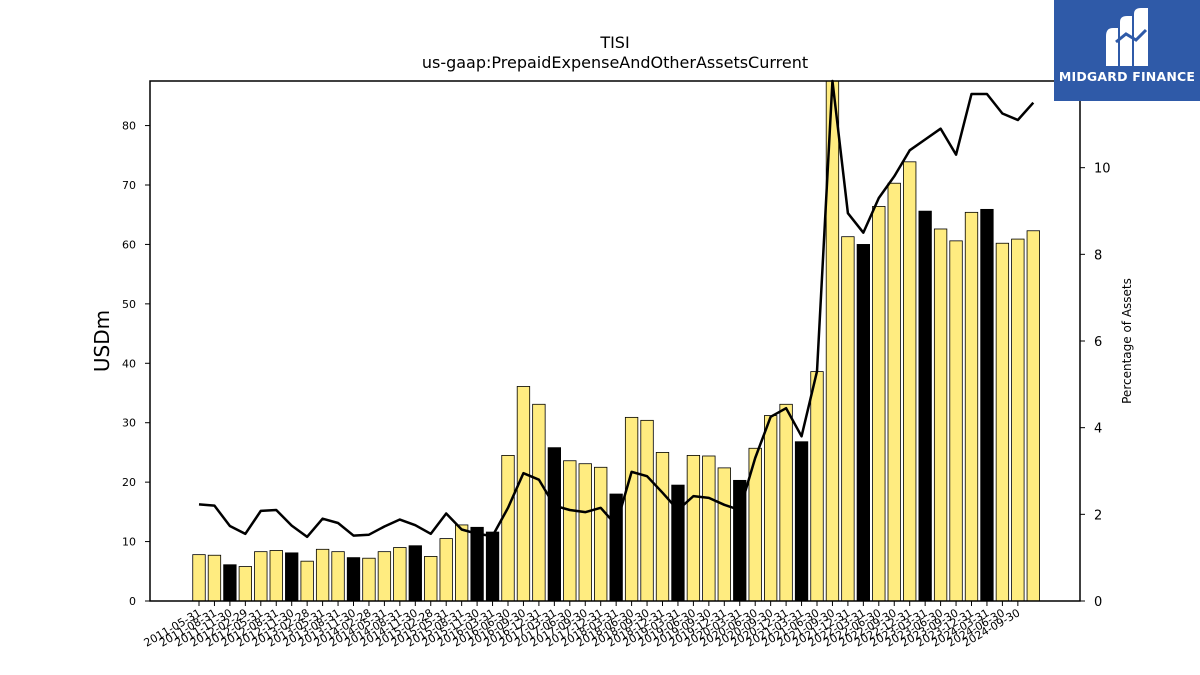 This screenshot has height=675, width=1200. Describe the element at coordinates (129, 244) in the screenshot. I see `y-tick-label: 60` at that location.